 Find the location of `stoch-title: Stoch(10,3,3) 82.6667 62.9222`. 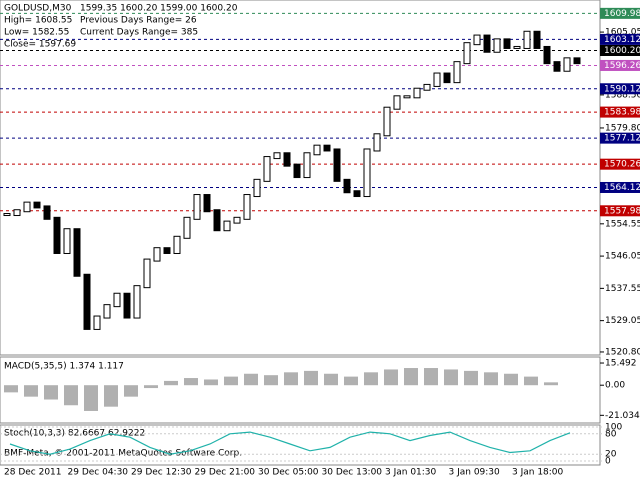

stoch-title: Stoch(10,3,3) 82.6667 62.9222 is located at coordinates (74, 434).